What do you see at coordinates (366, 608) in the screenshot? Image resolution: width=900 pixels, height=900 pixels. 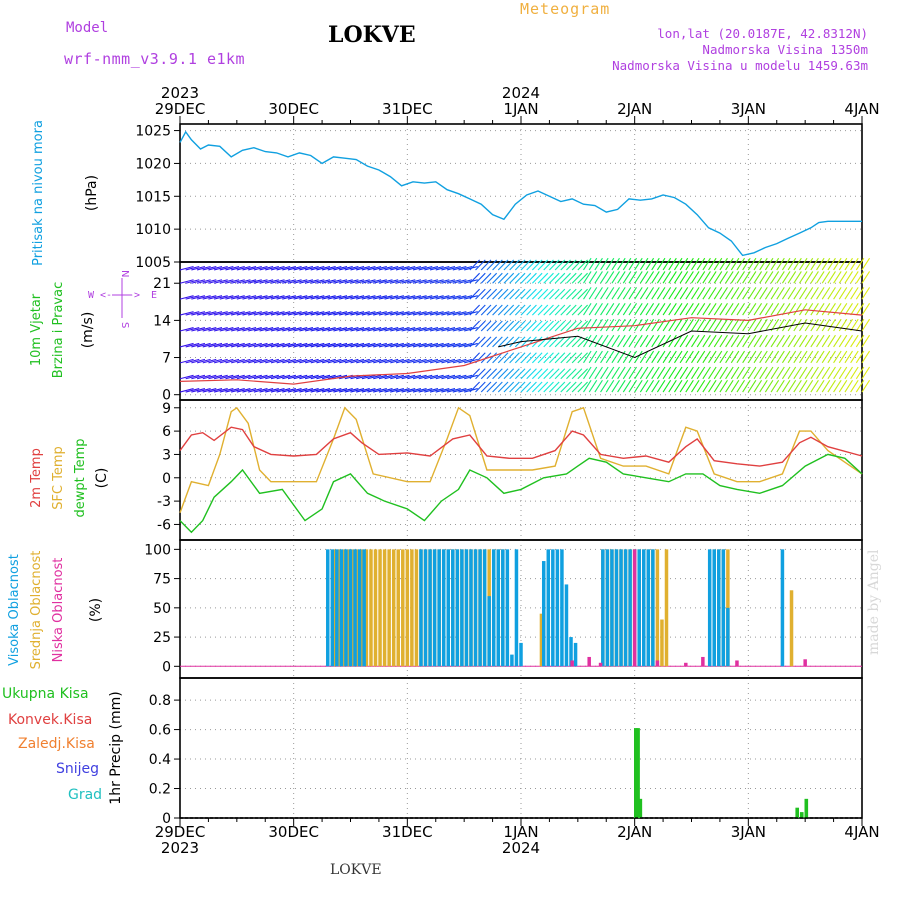 I see `cloud-bar-mid` at bounding box center [366, 608].